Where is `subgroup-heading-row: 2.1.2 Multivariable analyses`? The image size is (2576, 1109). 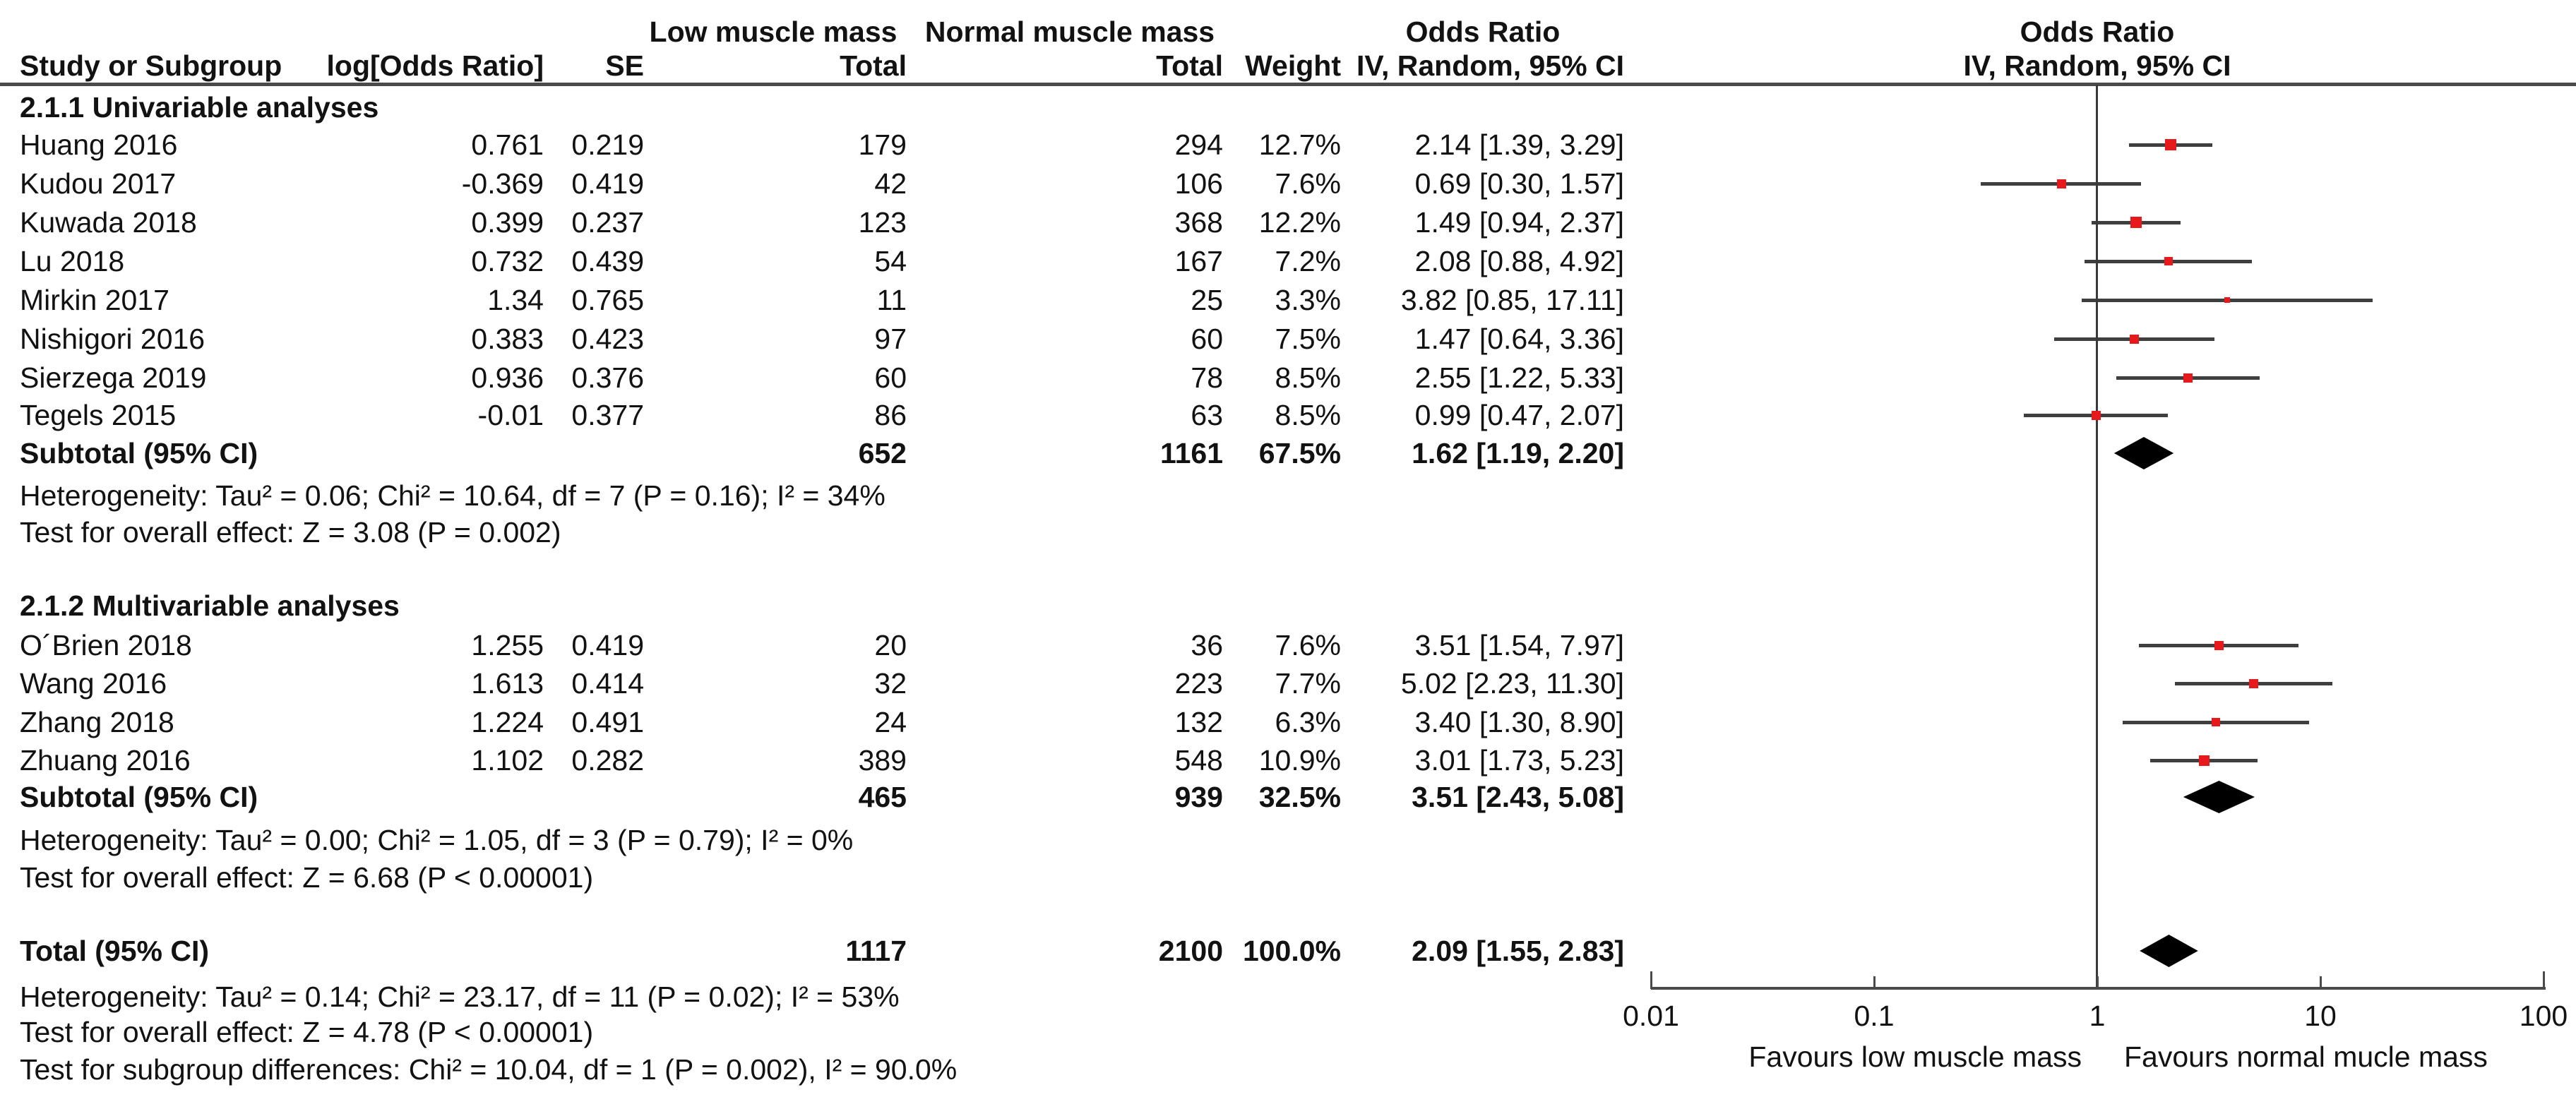
subgroup-heading-row: 2.1.2 Multivariable analyses is located at coordinates (1288, 605).